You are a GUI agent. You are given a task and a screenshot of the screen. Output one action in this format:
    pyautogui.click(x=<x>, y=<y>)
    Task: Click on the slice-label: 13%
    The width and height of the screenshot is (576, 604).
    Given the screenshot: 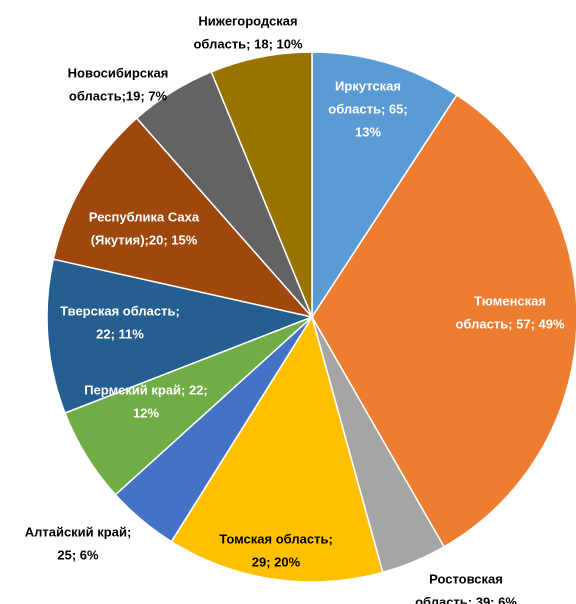 What is the action you would take?
    pyautogui.click(x=368, y=131)
    